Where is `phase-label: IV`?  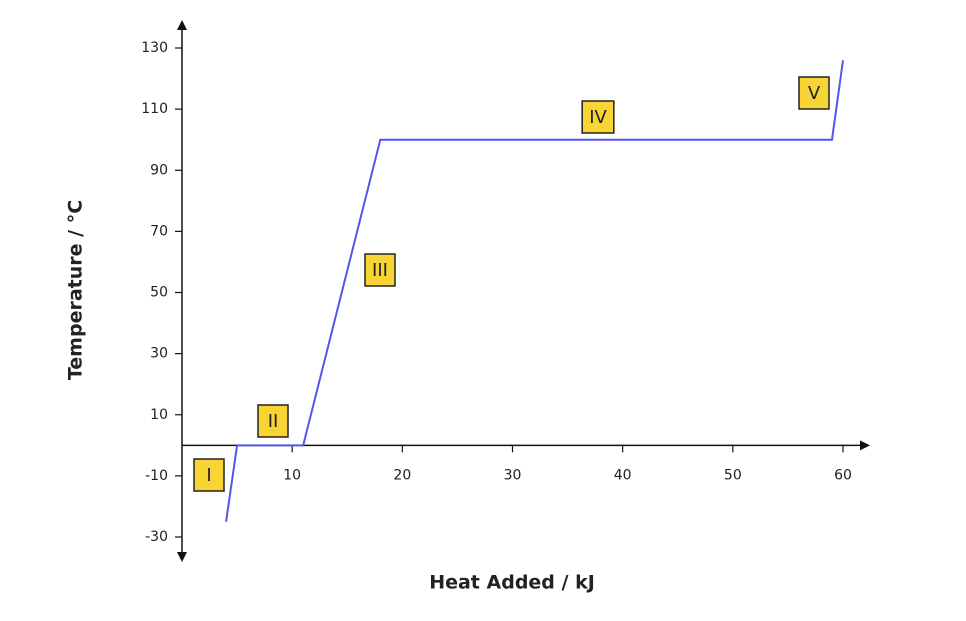 phase-label: IV is located at coordinates (598, 117).